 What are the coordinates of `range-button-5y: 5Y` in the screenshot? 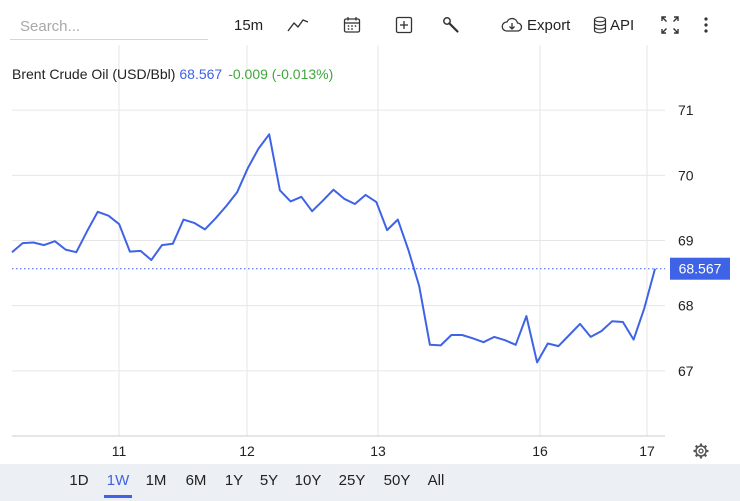 It's located at (269, 480).